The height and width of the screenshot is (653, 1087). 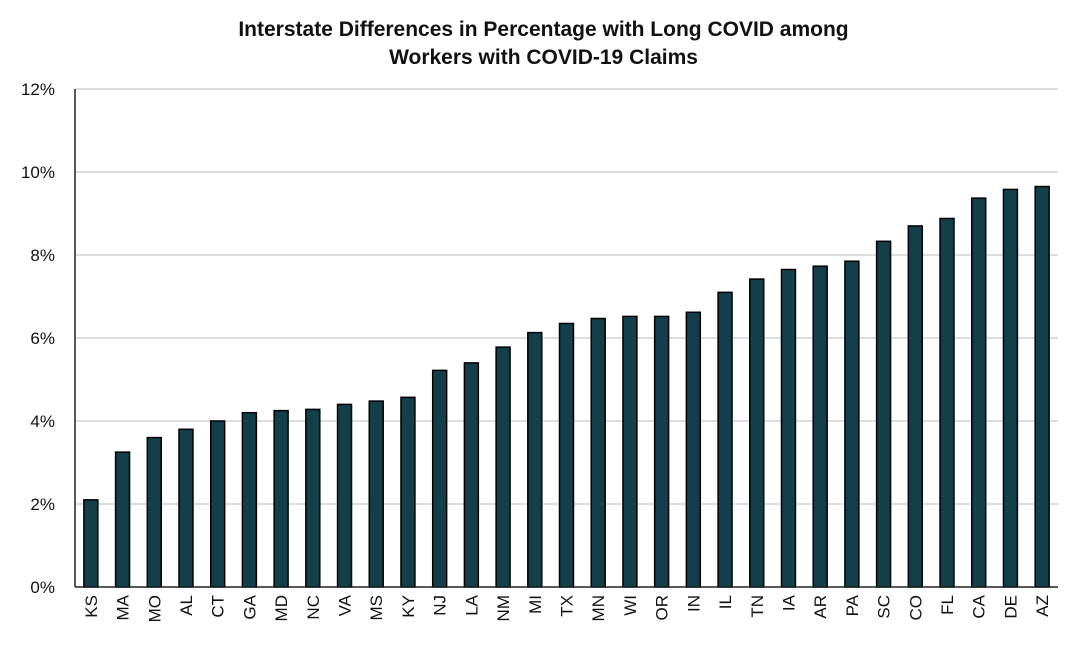 I want to click on bar-nj, so click(x=439, y=478).